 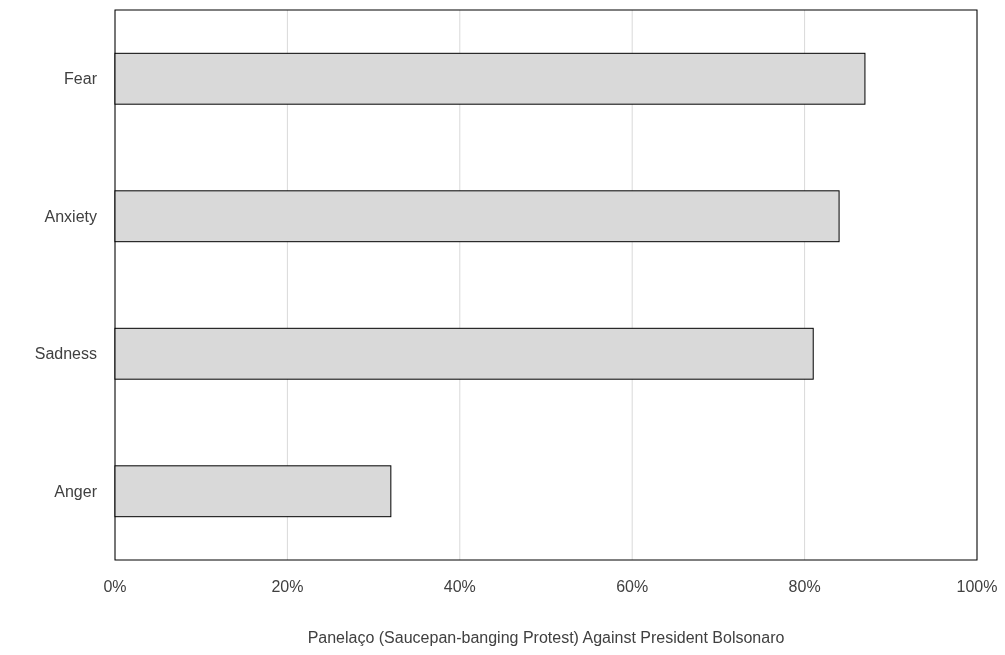 What do you see at coordinates (81, 79) in the screenshot?
I see `y-tick-label: Fear` at bounding box center [81, 79].